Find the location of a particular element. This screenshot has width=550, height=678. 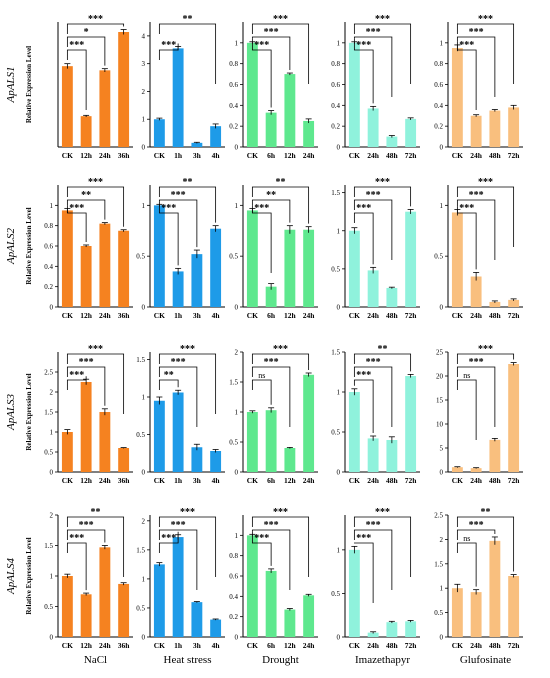

panel-ApALS1-NaCl: CK 12h 24h 36h******* is located at coordinates (95, 87).